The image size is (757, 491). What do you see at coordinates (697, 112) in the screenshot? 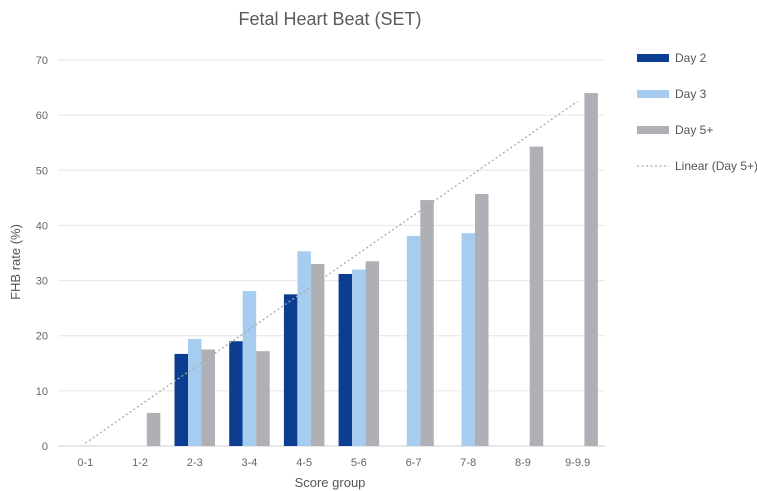
I see `legend: Day 2 Day 3 Day 5+ Linear (Day 5+)` at bounding box center [697, 112].